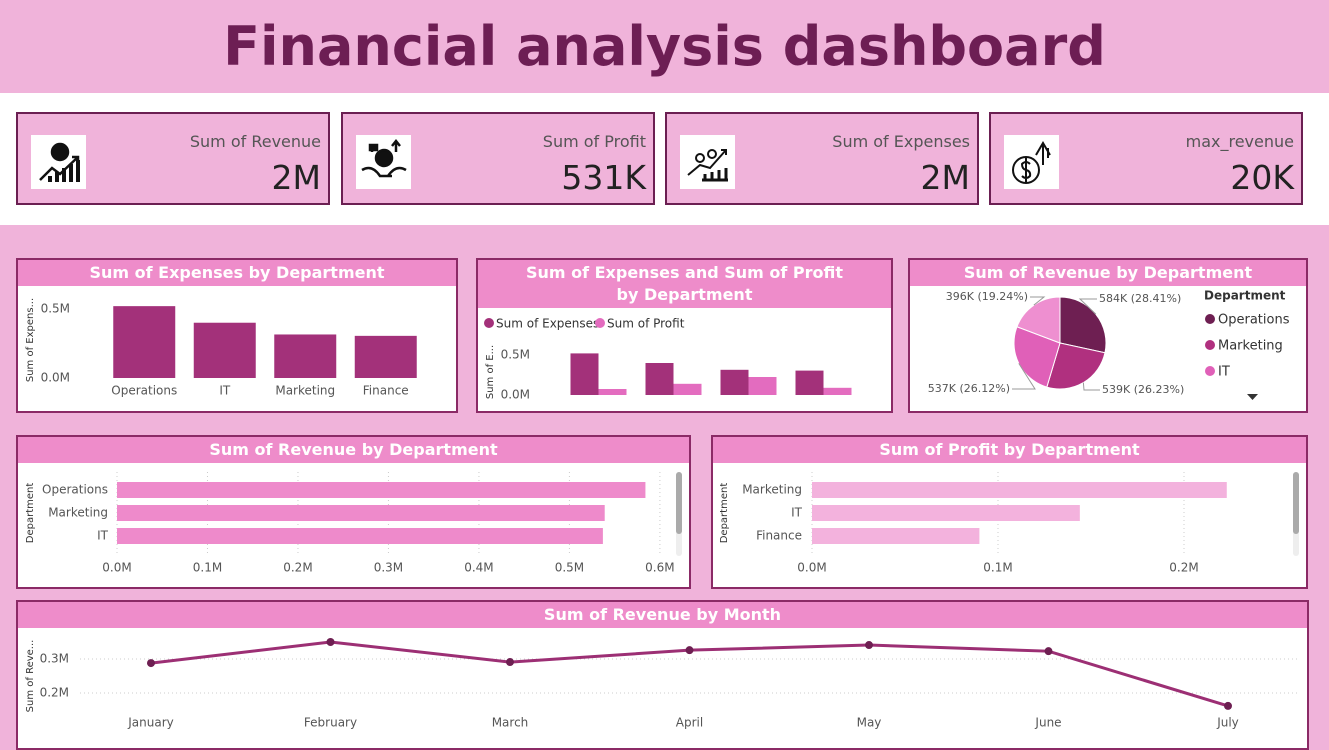 The height and width of the screenshot is (750, 1329). What do you see at coordinates (54, 693) in the screenshot?
I see `y-tick-label: 0.2M` at bounding box center [54, 693].